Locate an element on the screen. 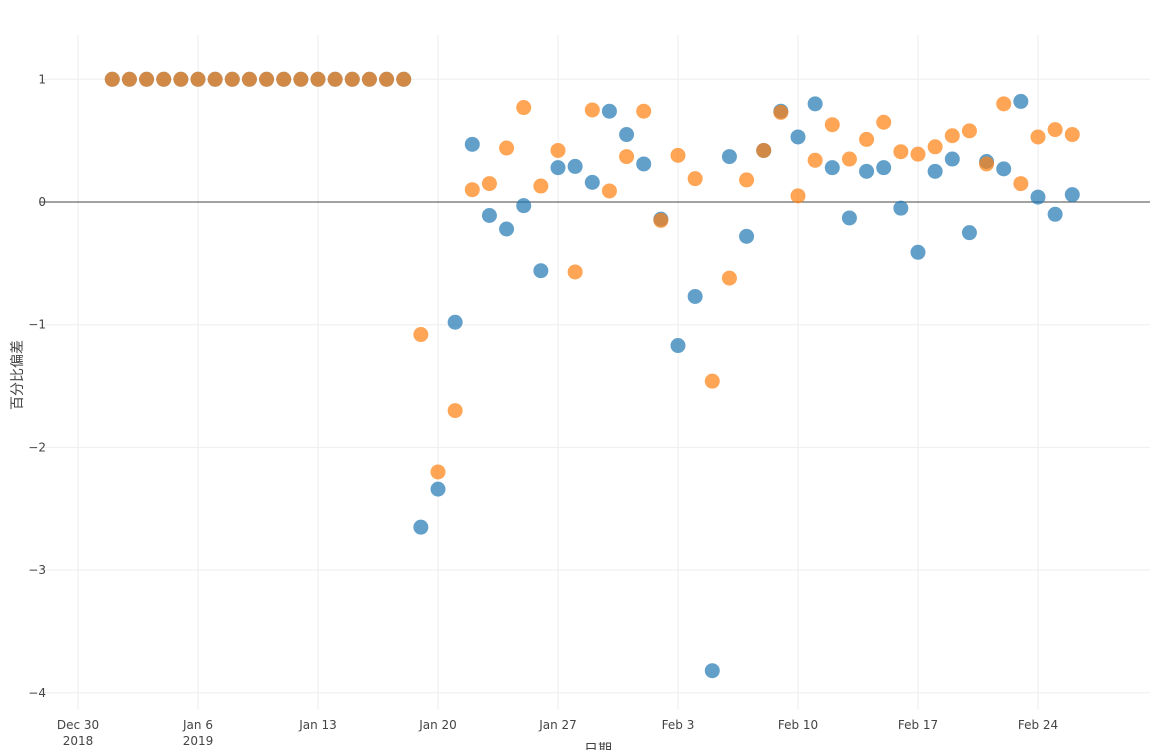  y-tick-label: 1 is located at coordinates (42, 79).